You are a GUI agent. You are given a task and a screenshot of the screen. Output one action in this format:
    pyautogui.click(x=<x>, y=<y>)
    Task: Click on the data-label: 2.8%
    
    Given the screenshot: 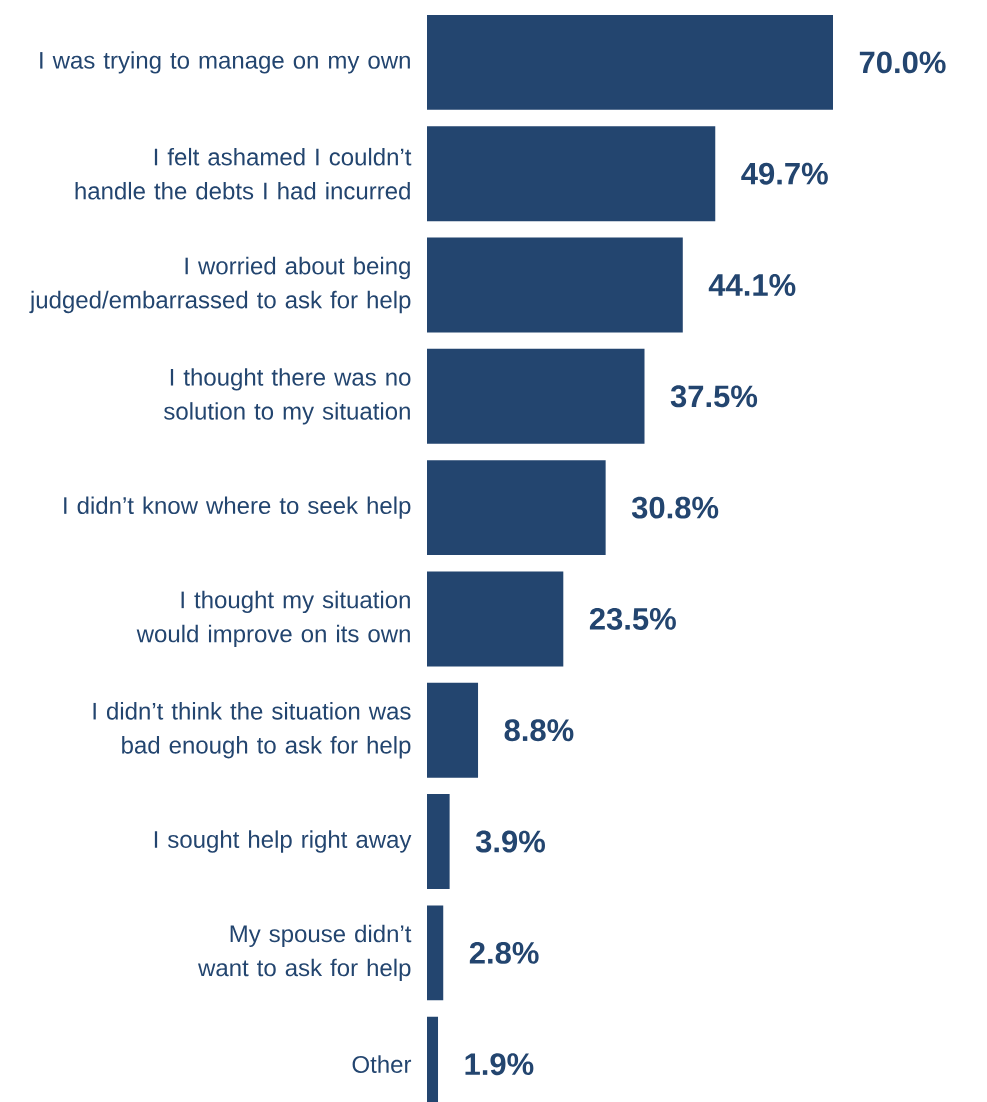 What is the action you would take?
    pyautogui.click(x=504, y=952)
    